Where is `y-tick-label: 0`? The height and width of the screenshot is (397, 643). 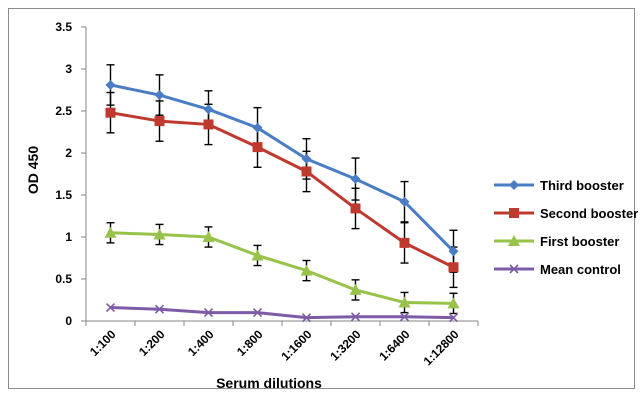
y-tick-label: 0 is located at coordinates (68, 321).